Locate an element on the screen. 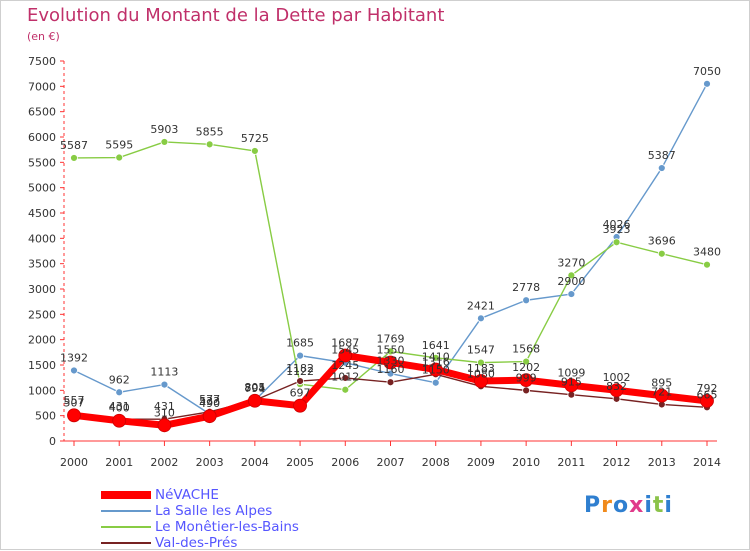 The image size is (750, 551). data-label-le-monetier-les-bains: 5855 is located at coordinates (210, 131).